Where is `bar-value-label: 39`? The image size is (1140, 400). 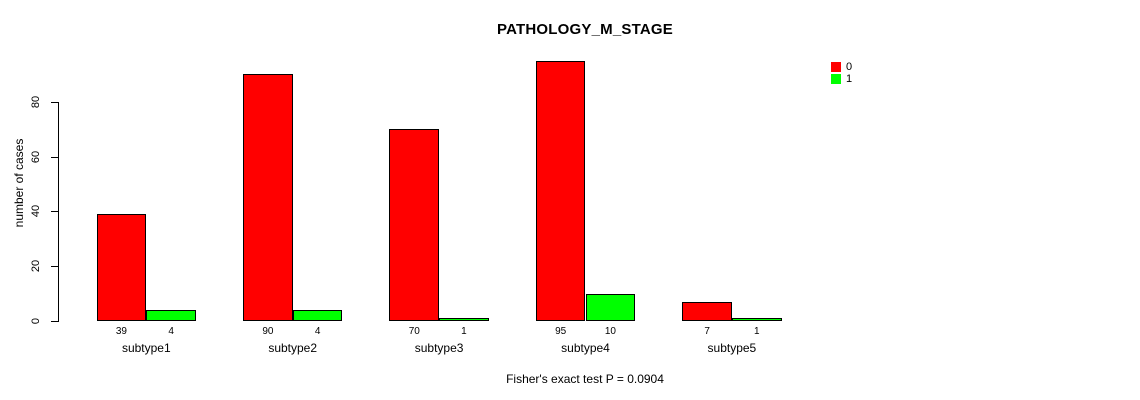 bar-value-label: 39 is located at coordinates (121, 331).